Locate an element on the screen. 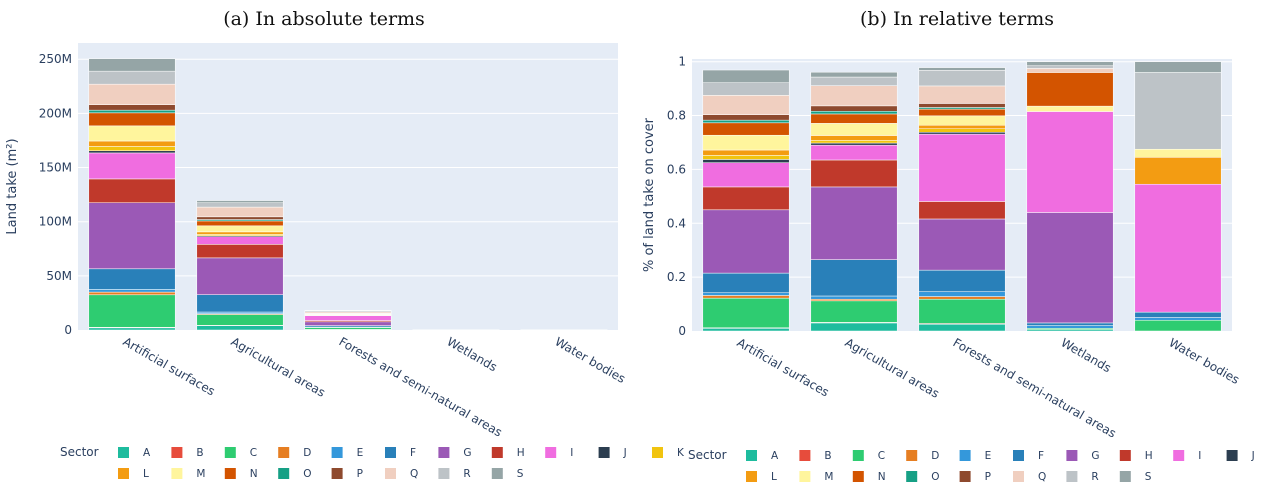 The height and width of the screenshot is (493, 1263). bar-segment-water-bodies-l is located at coordinates (1178, 170).